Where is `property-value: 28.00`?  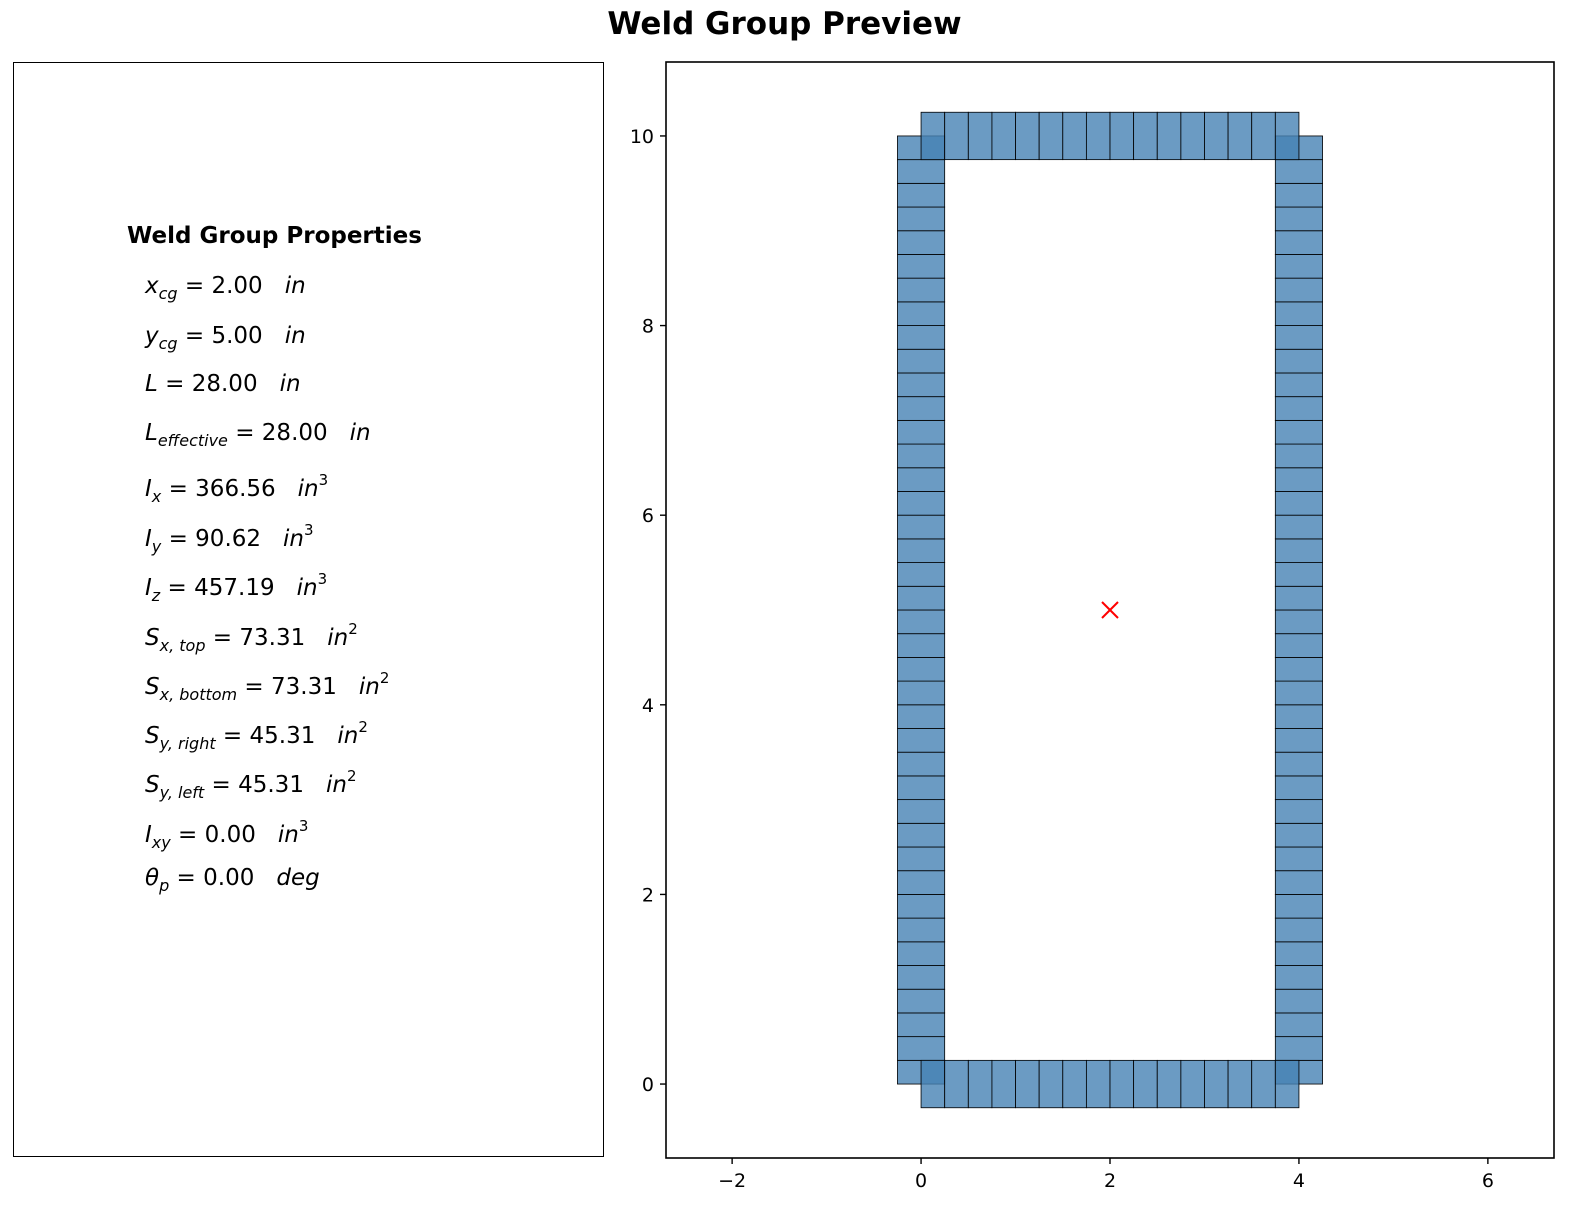 property-value: 28.00 is located at coordinates (224, 384).